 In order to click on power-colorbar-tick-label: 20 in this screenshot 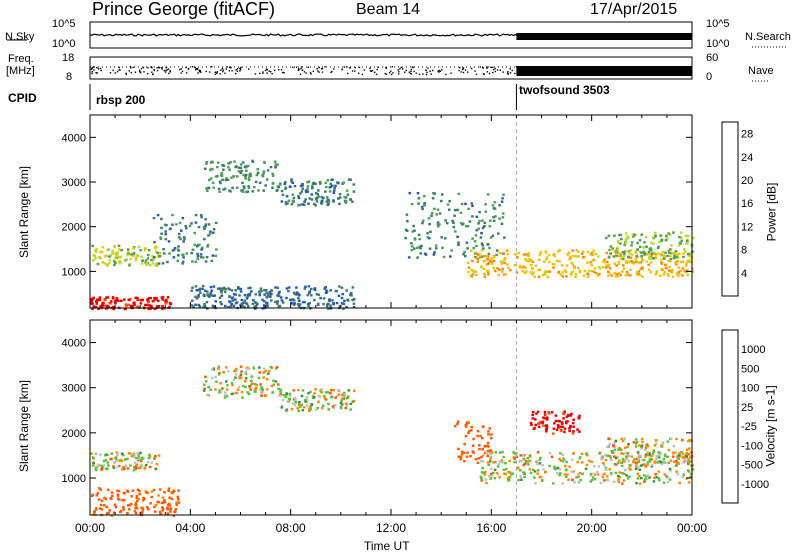, I will do `click(747, 181)`.